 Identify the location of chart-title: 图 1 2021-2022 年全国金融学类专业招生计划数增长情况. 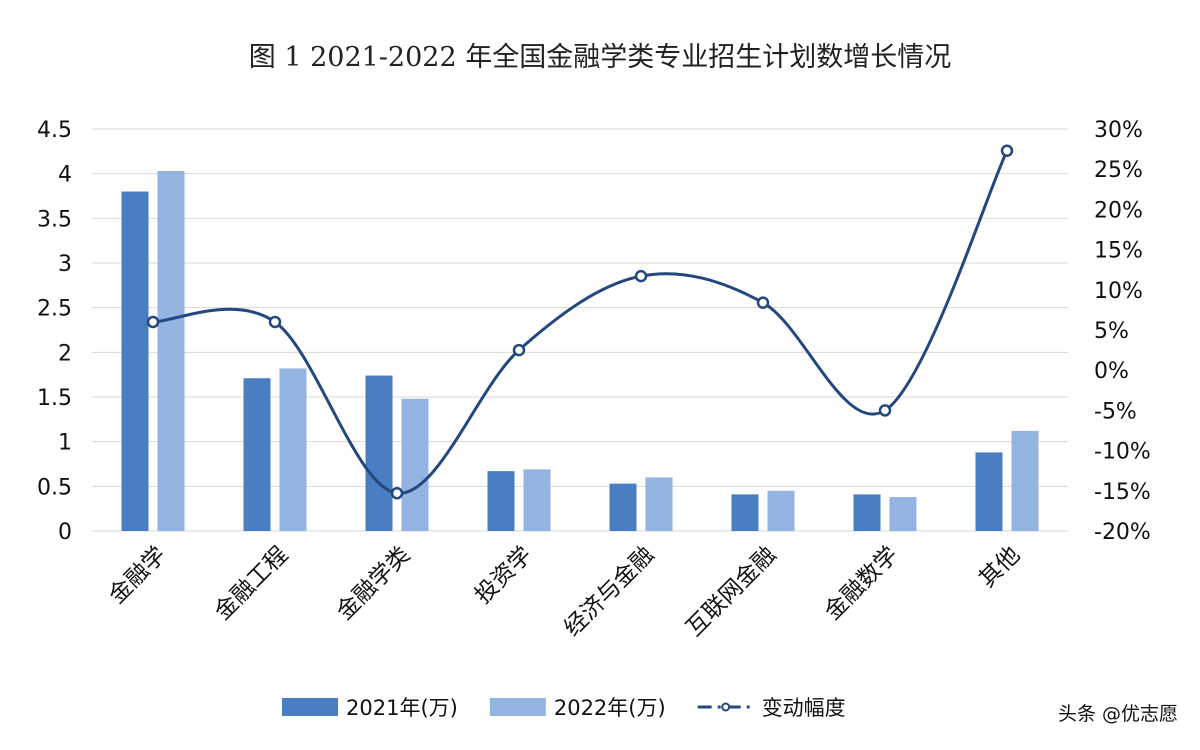
(600, 57).